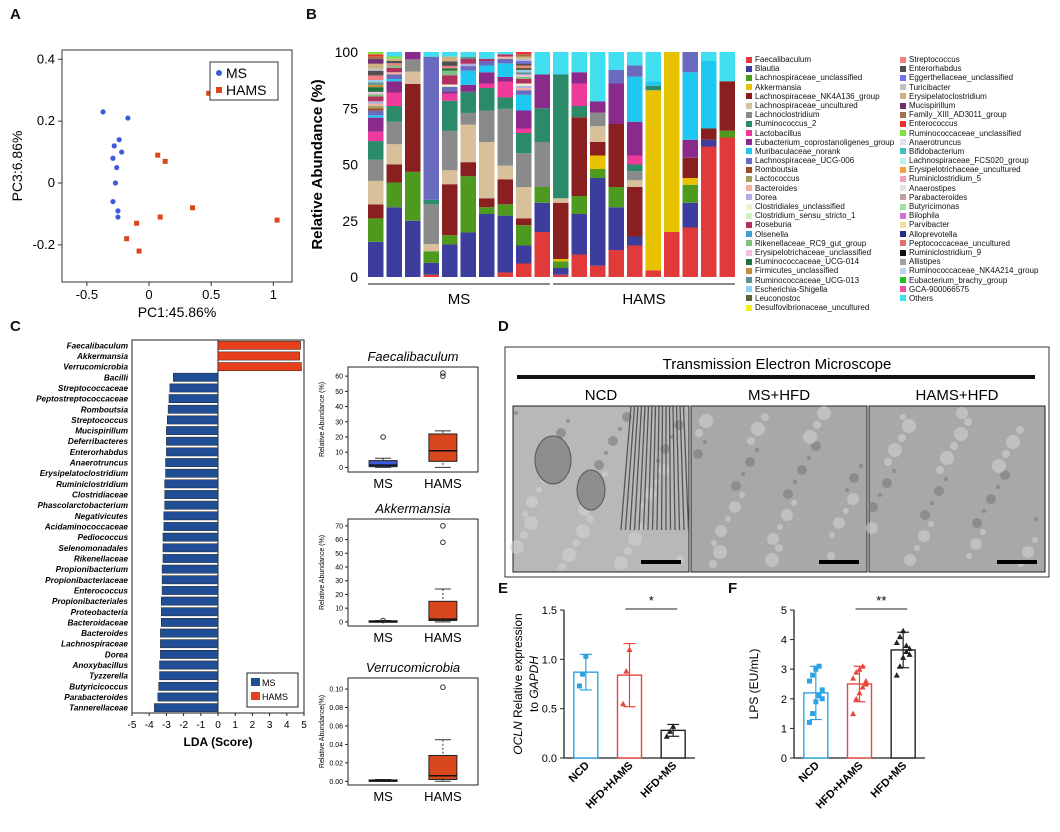 Image resolution: width=1060 pixels, height=832 pixels. Describe the element at coordinates (820, 206) in the screenshot. I see `legend-entry: Clostridiales_unclassified` at that location.